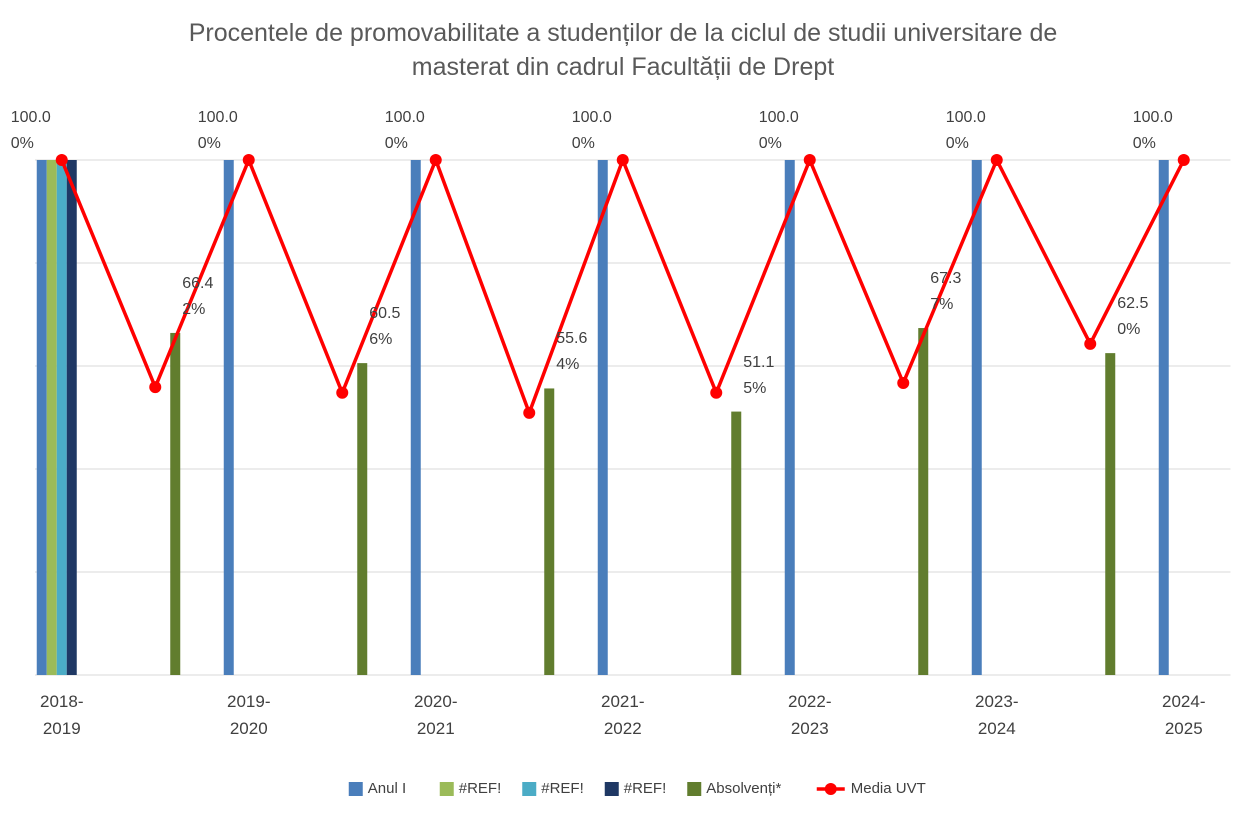 The width and height of the screenshot is (1246, 823). I want to click on x-tick-label: 2018-2019, so click(62, 715).